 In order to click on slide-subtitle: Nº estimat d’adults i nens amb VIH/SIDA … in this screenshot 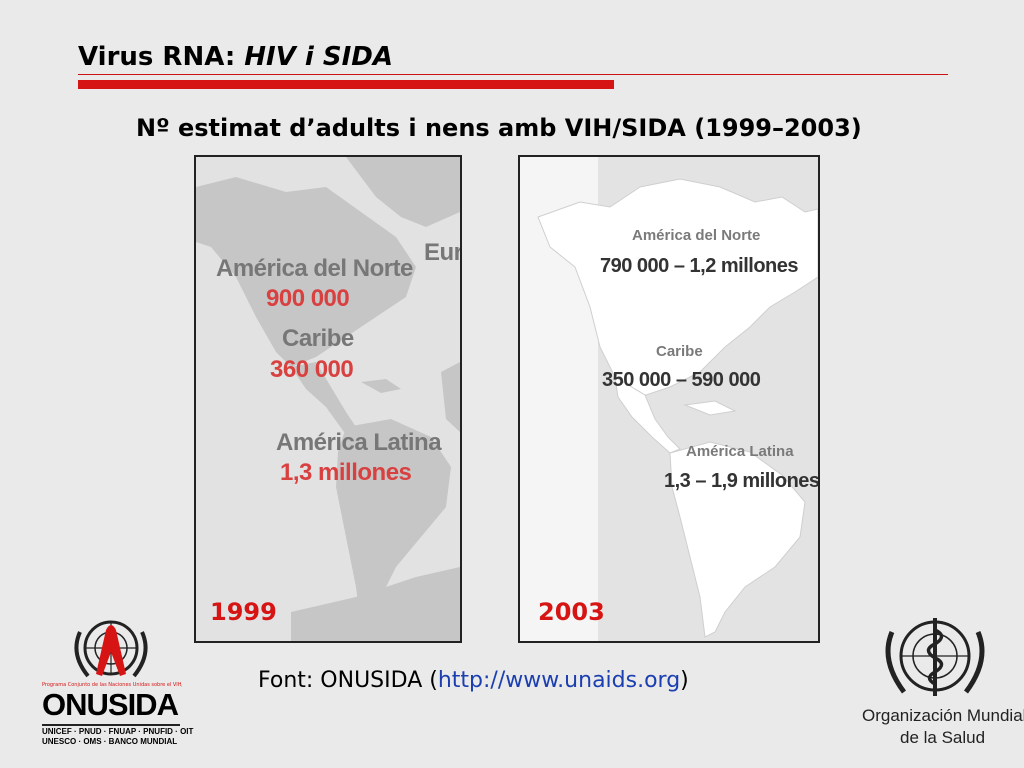, I will do `click(499, 128)`.